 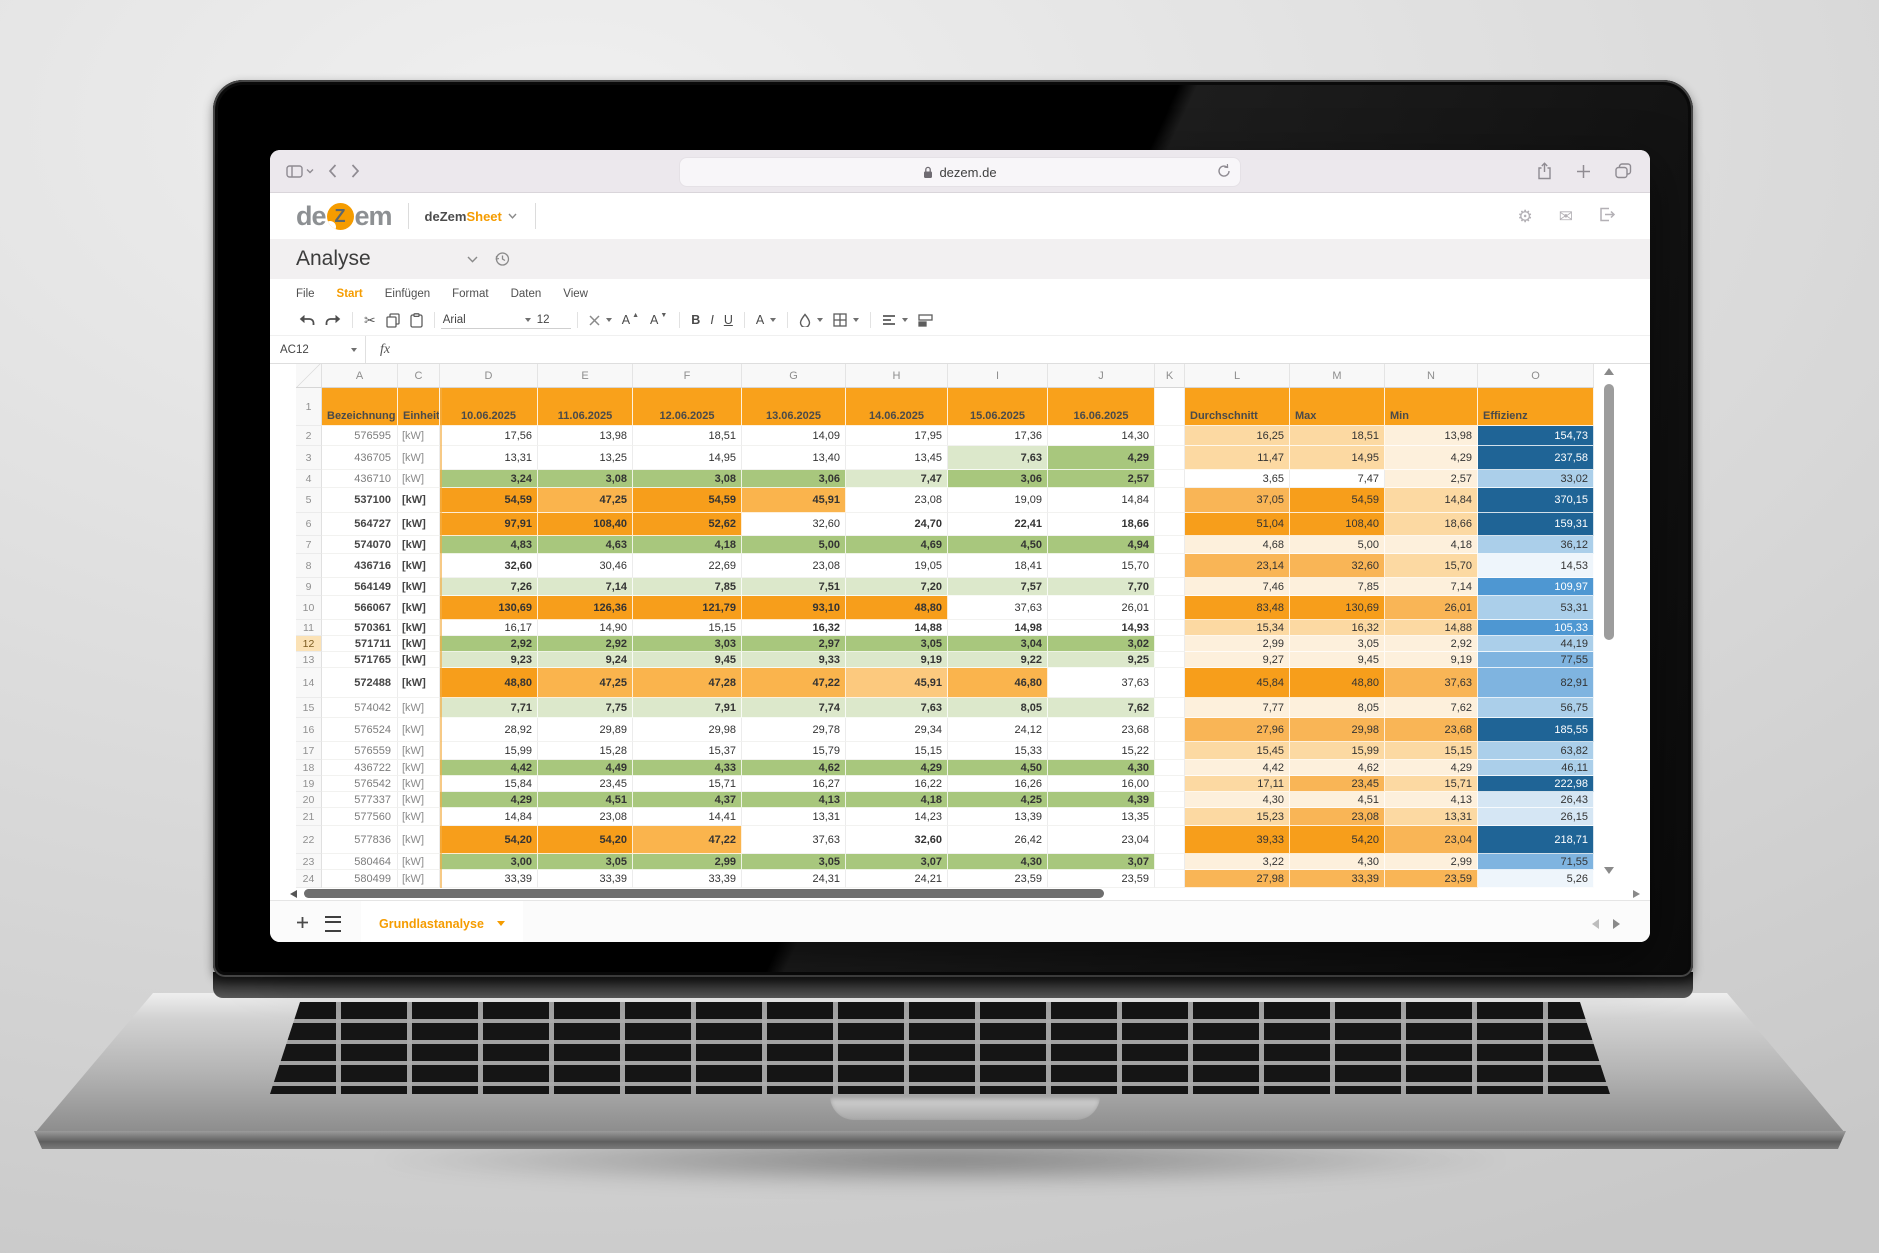 What do you see at coordinates (794, 407) in the screenshot?
I see `header-date: 13.06.2025` at bounding box center [794, 407].